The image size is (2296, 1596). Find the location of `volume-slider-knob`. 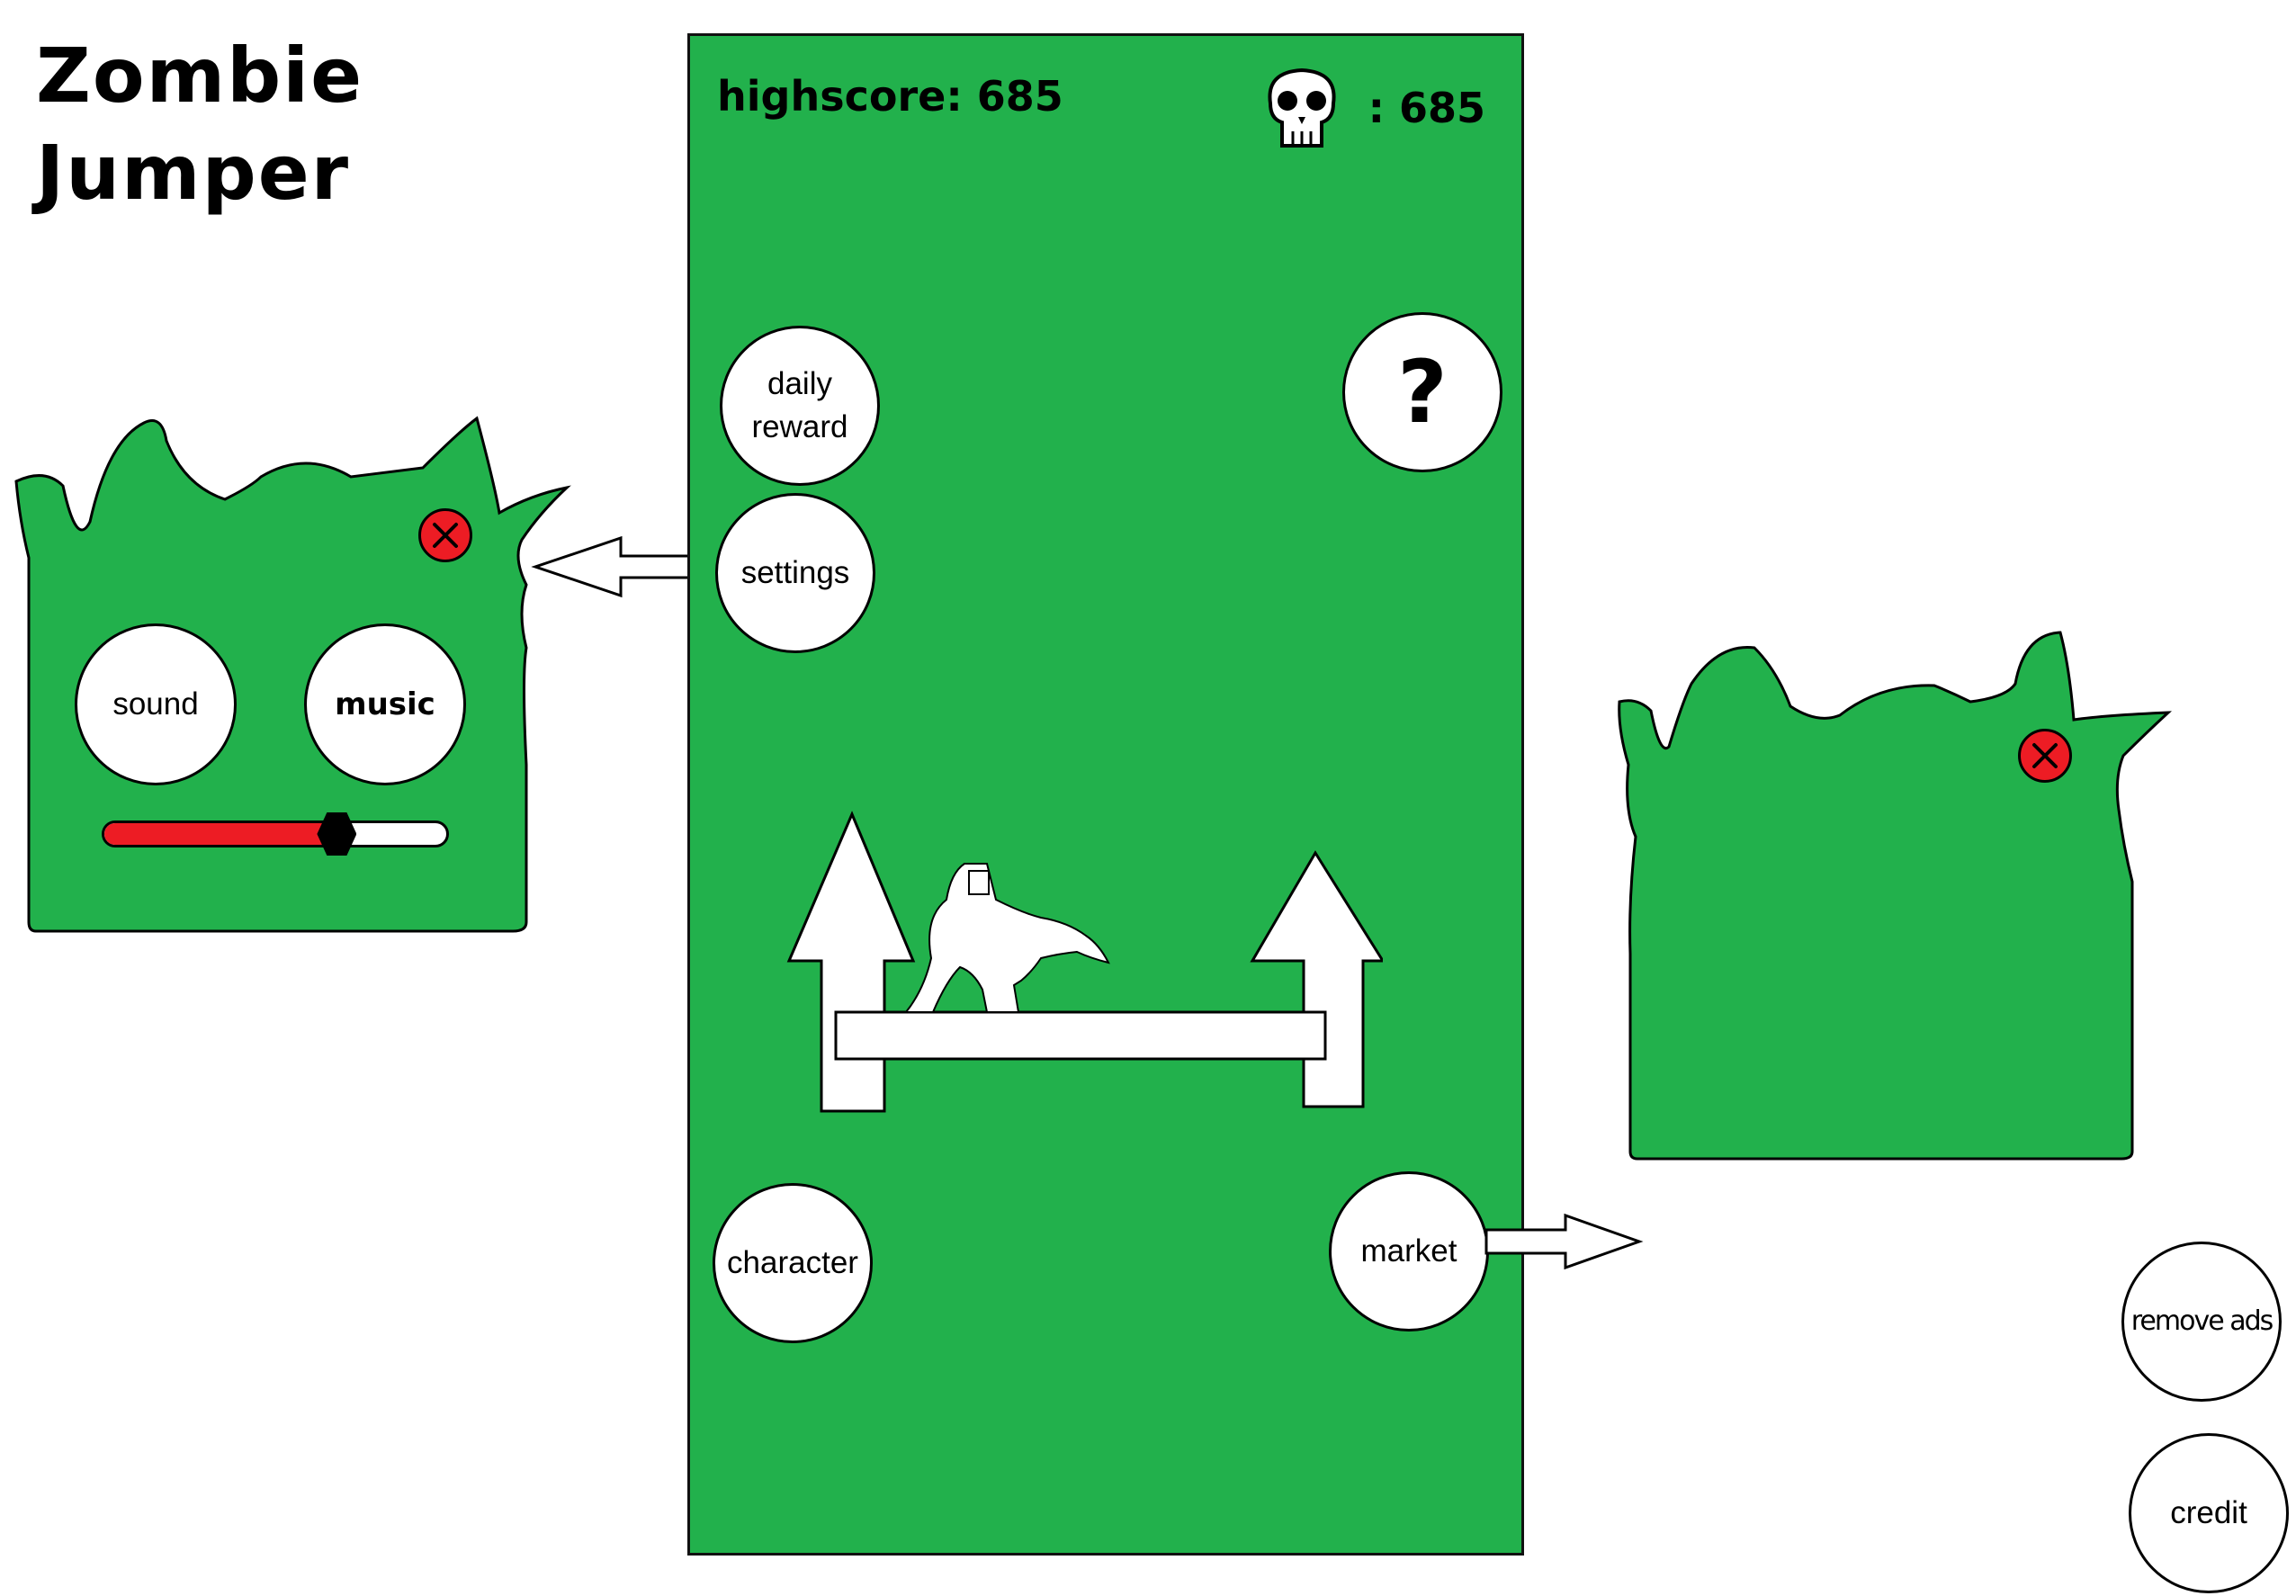

volume-slider-knob is located at coordinates (337, 834).